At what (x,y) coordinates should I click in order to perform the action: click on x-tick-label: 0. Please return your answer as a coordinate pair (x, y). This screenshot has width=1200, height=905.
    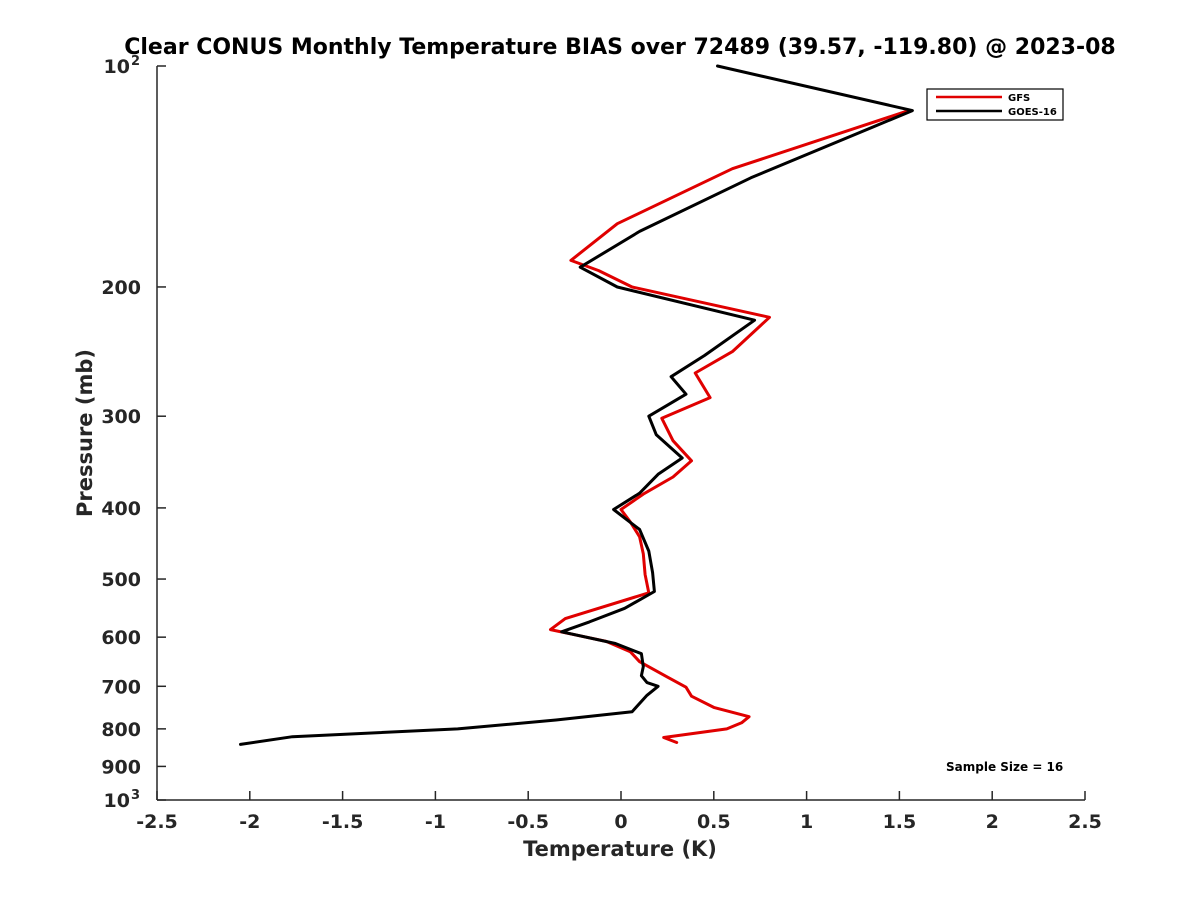
    Looking at the image, I should click on (620, 822).